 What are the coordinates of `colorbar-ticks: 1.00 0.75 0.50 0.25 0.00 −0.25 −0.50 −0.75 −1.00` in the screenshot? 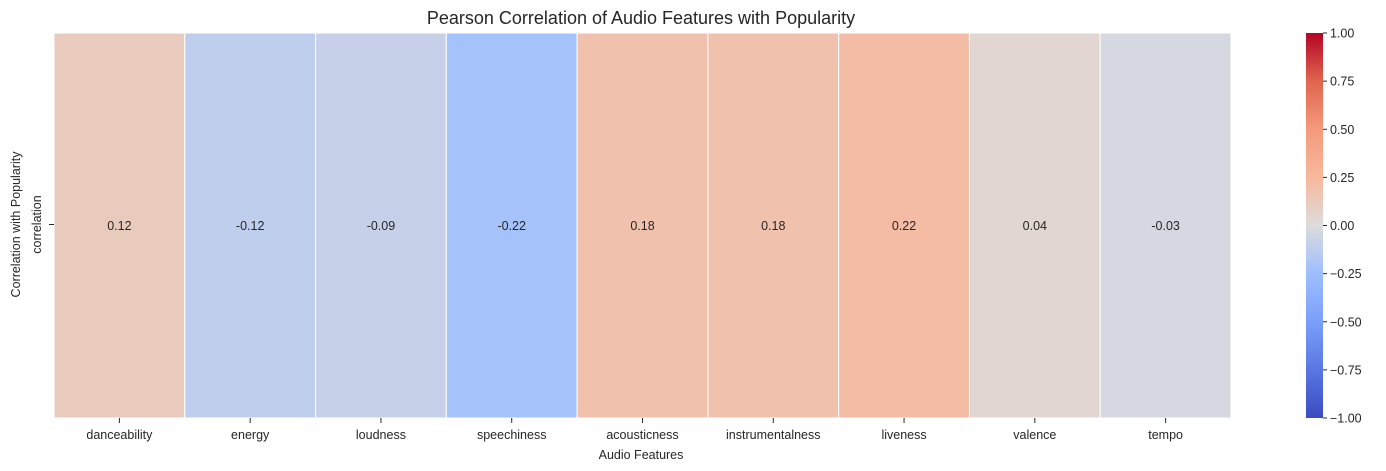 It's located at (1342, 226).